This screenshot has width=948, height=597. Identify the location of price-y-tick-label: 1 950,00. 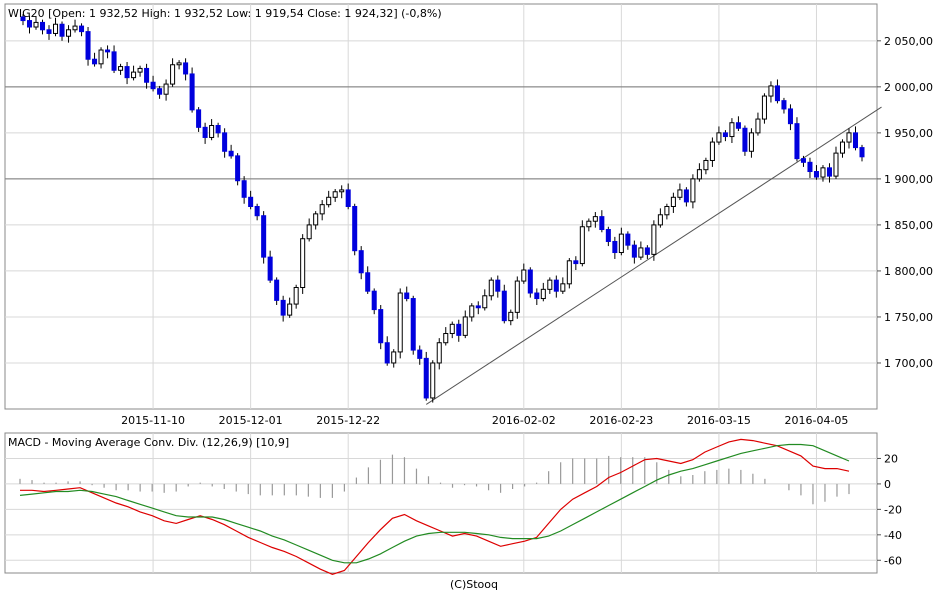
(908, 133).